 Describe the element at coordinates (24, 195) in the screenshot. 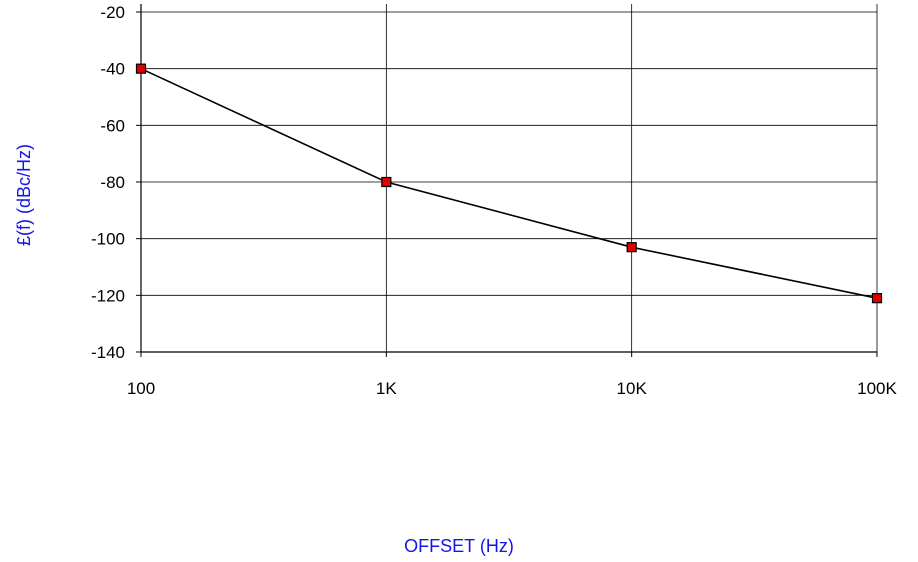

I see `y-axis-label: £(f) (dBc/Hz)` at that location.